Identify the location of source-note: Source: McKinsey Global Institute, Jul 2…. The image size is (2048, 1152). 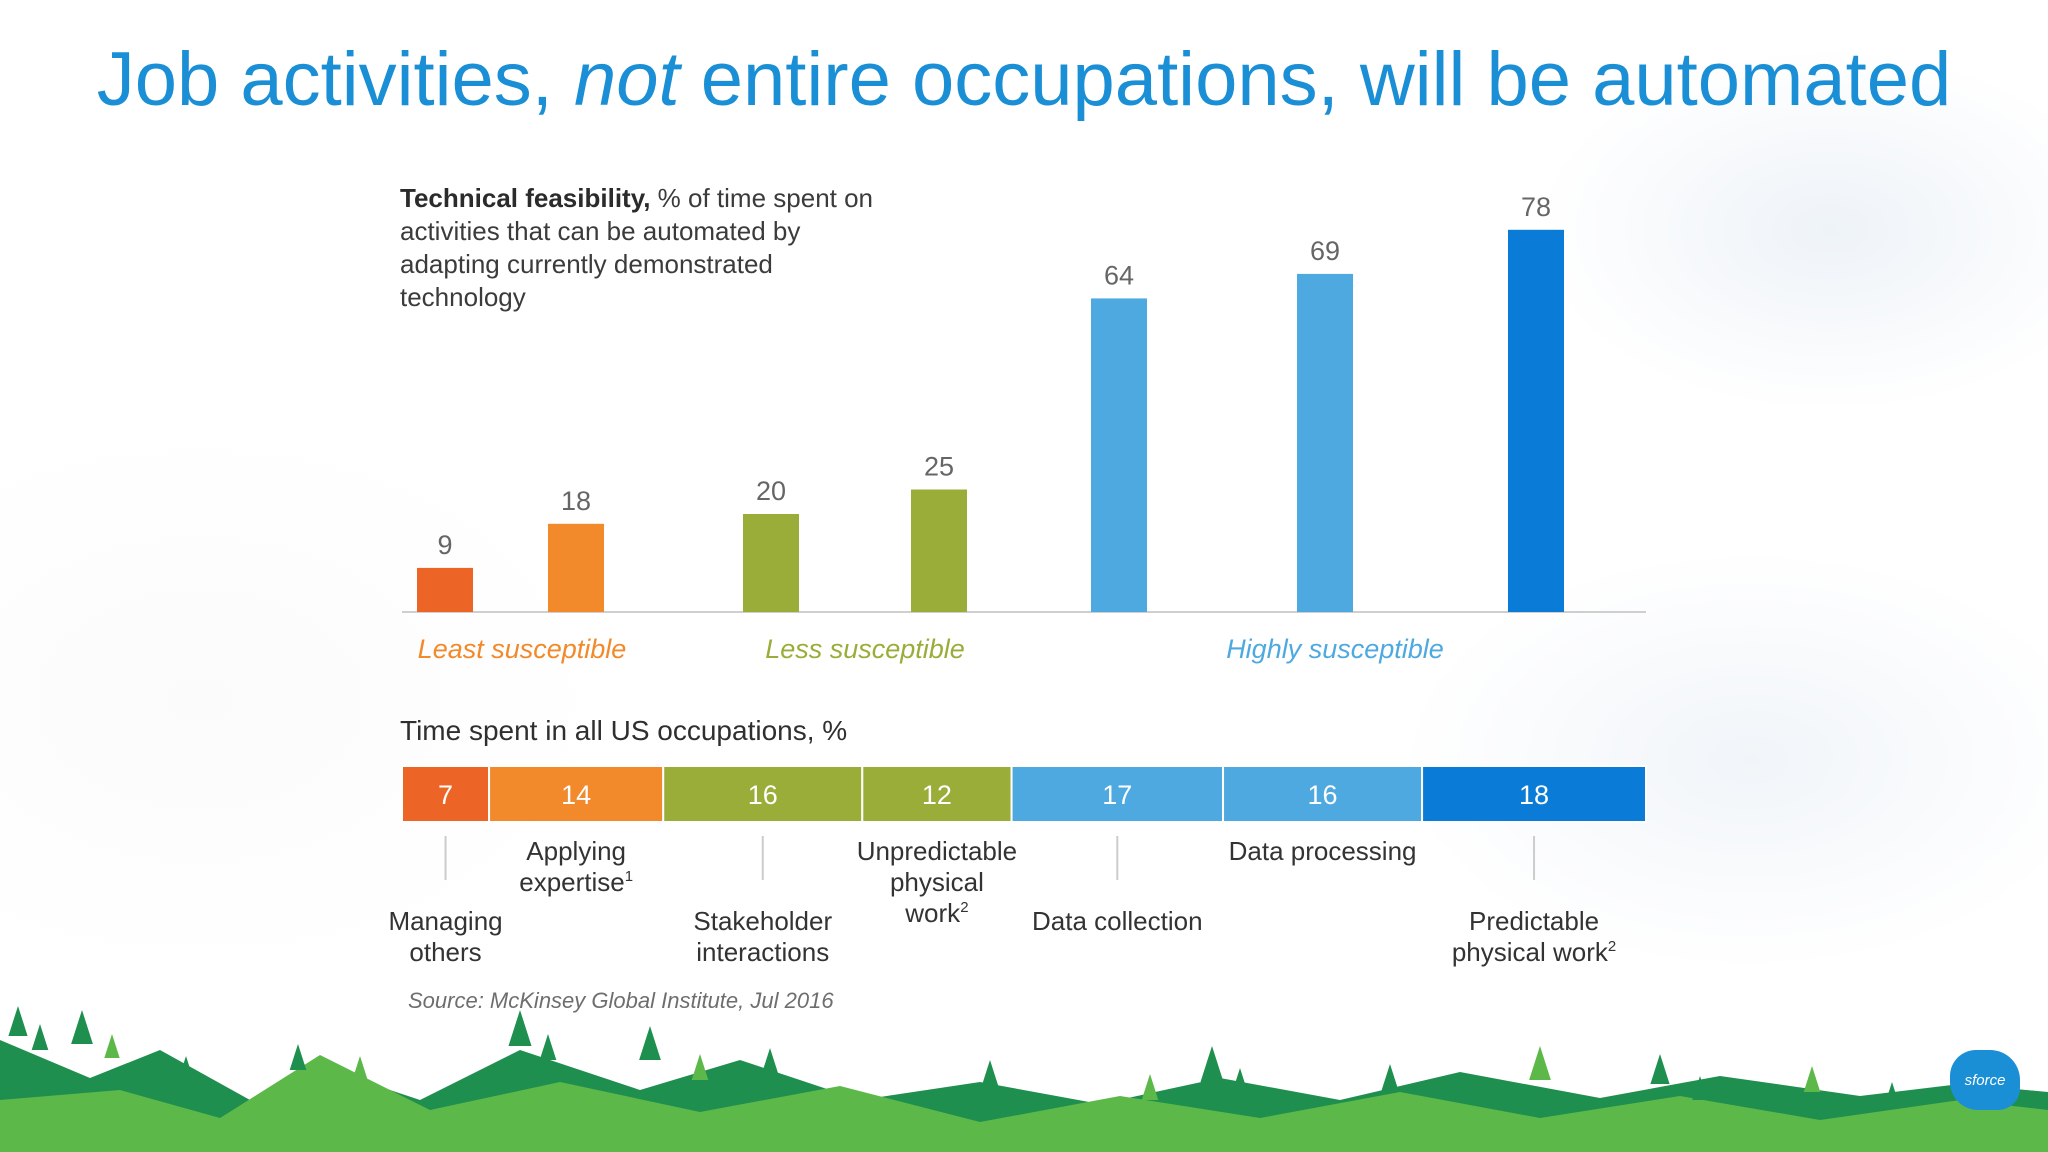
(621, 1000).